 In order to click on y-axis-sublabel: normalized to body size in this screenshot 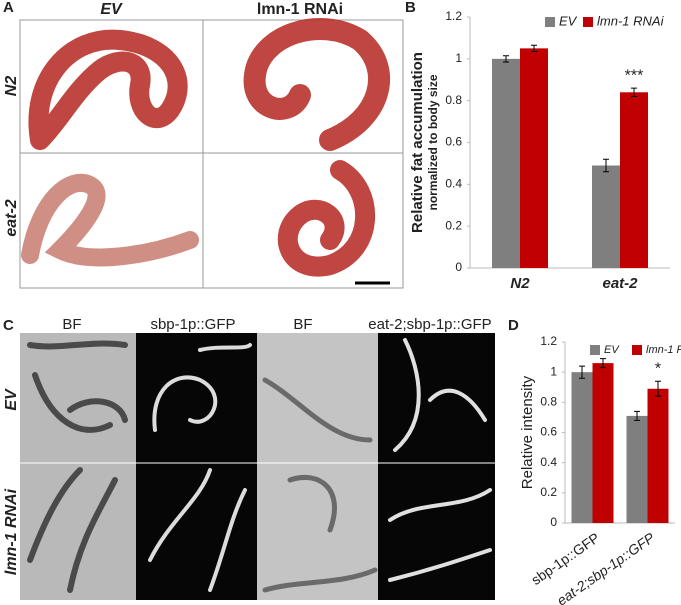, I will do `click(433, 142)`.